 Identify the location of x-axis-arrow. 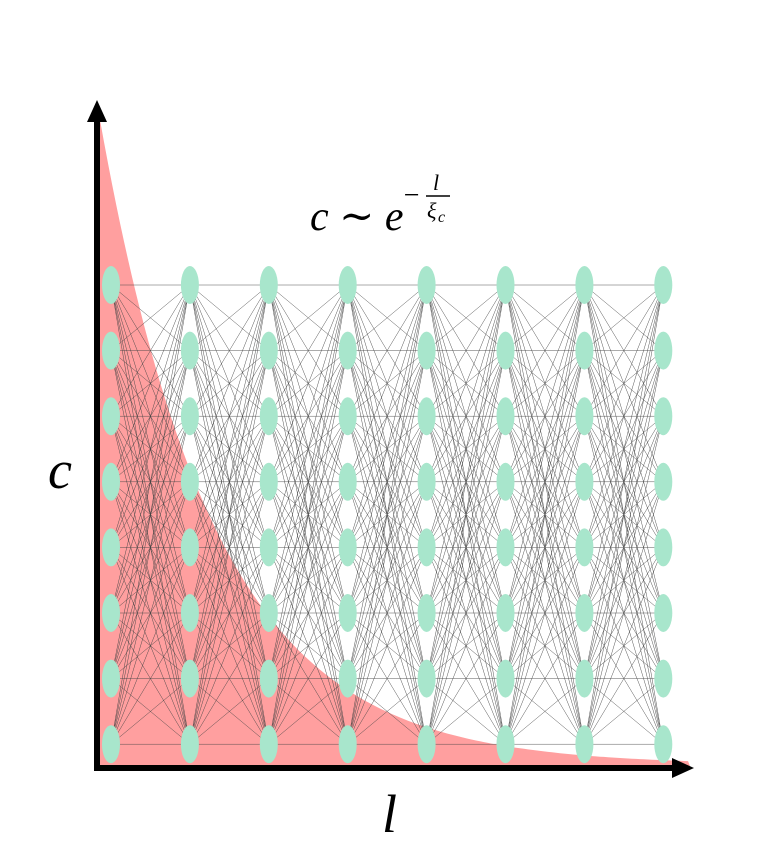
(683, 768).